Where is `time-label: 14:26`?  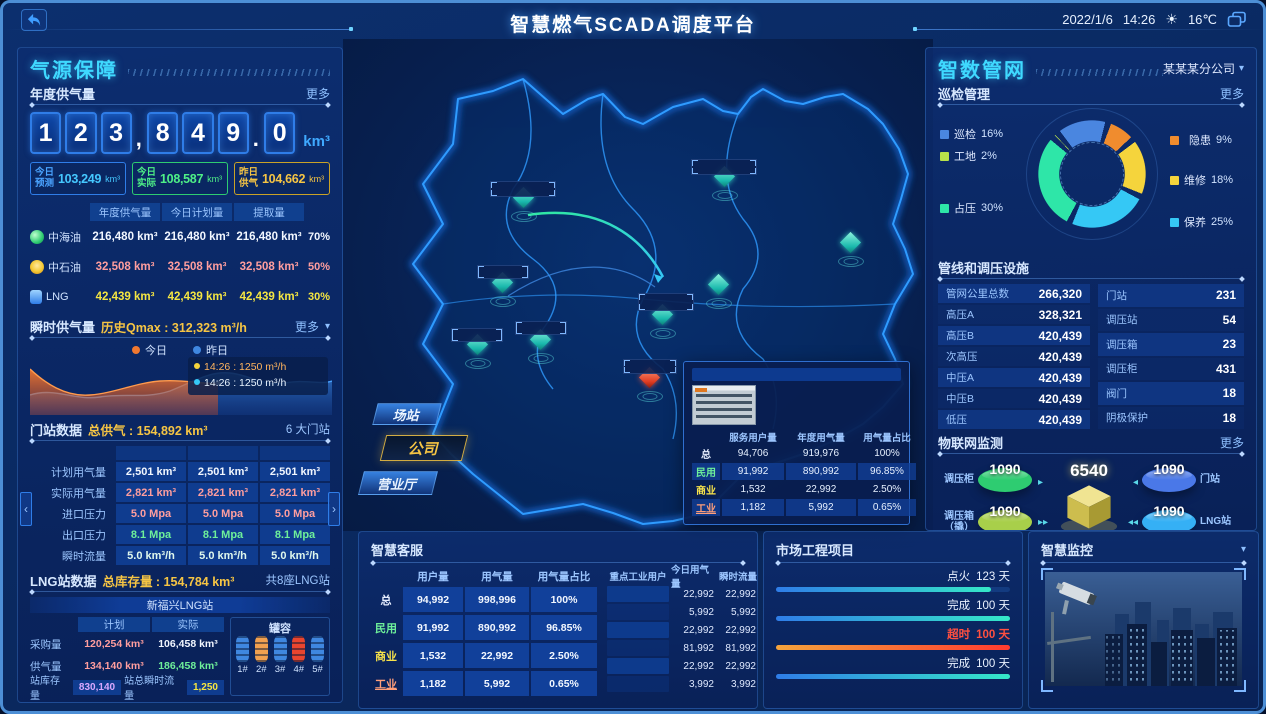 time-label: 14:26 is located at coordinates (1139, 19).